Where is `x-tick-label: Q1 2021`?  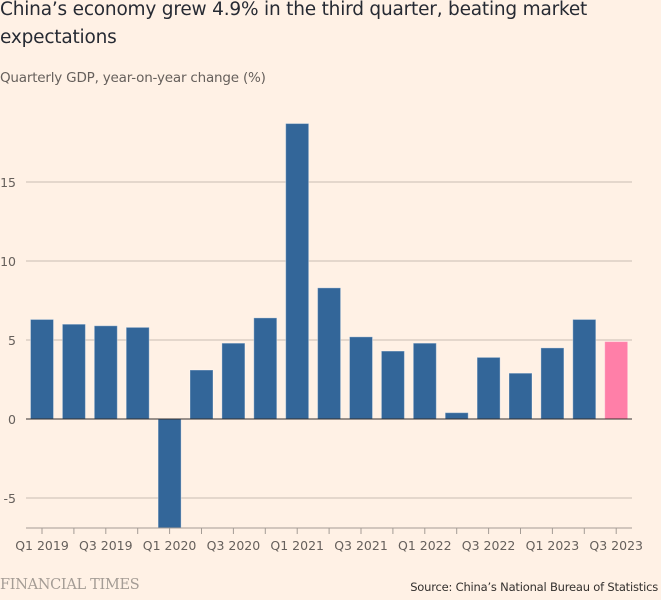 x-tick-label: Q1 2021 is located at coordinates (297, 545).